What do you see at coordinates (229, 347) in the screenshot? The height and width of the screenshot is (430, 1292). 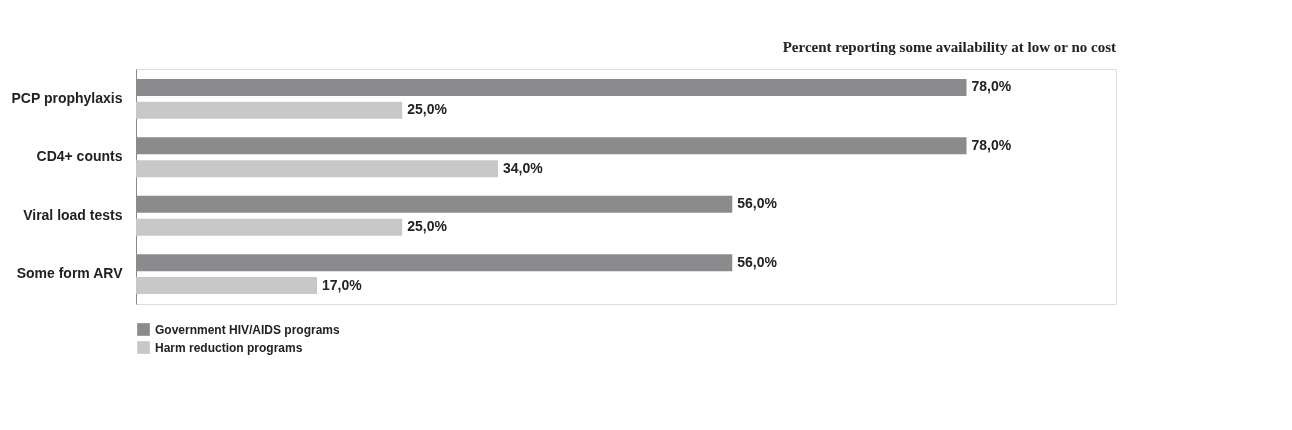 I see `legend-label: Harm reduction programs` at bounding box center [229, 347].